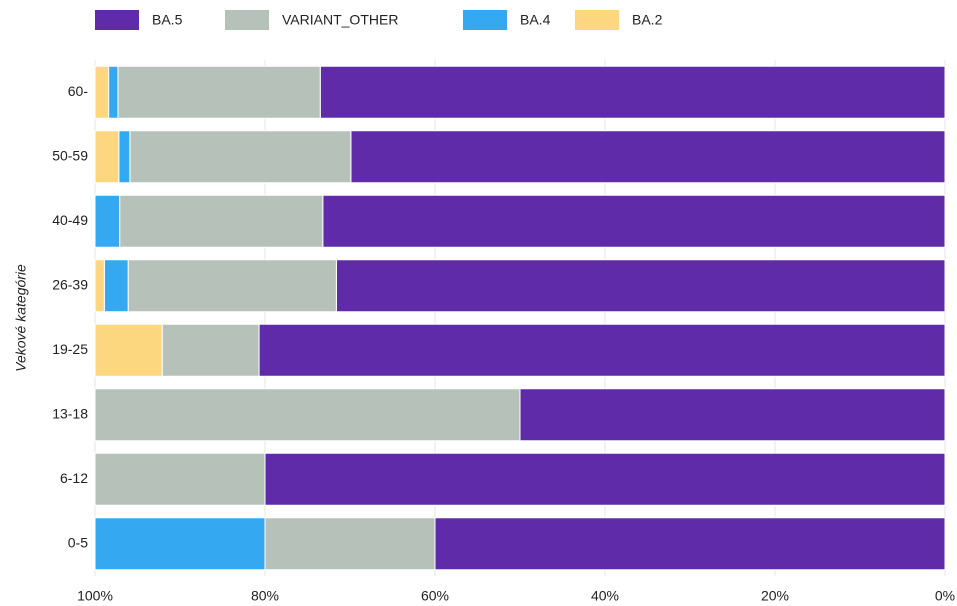  What do you see at coordinates (605, 596) in the screenshot?
I see `x-tick-label: 40%` at bounding box center [605, 596].